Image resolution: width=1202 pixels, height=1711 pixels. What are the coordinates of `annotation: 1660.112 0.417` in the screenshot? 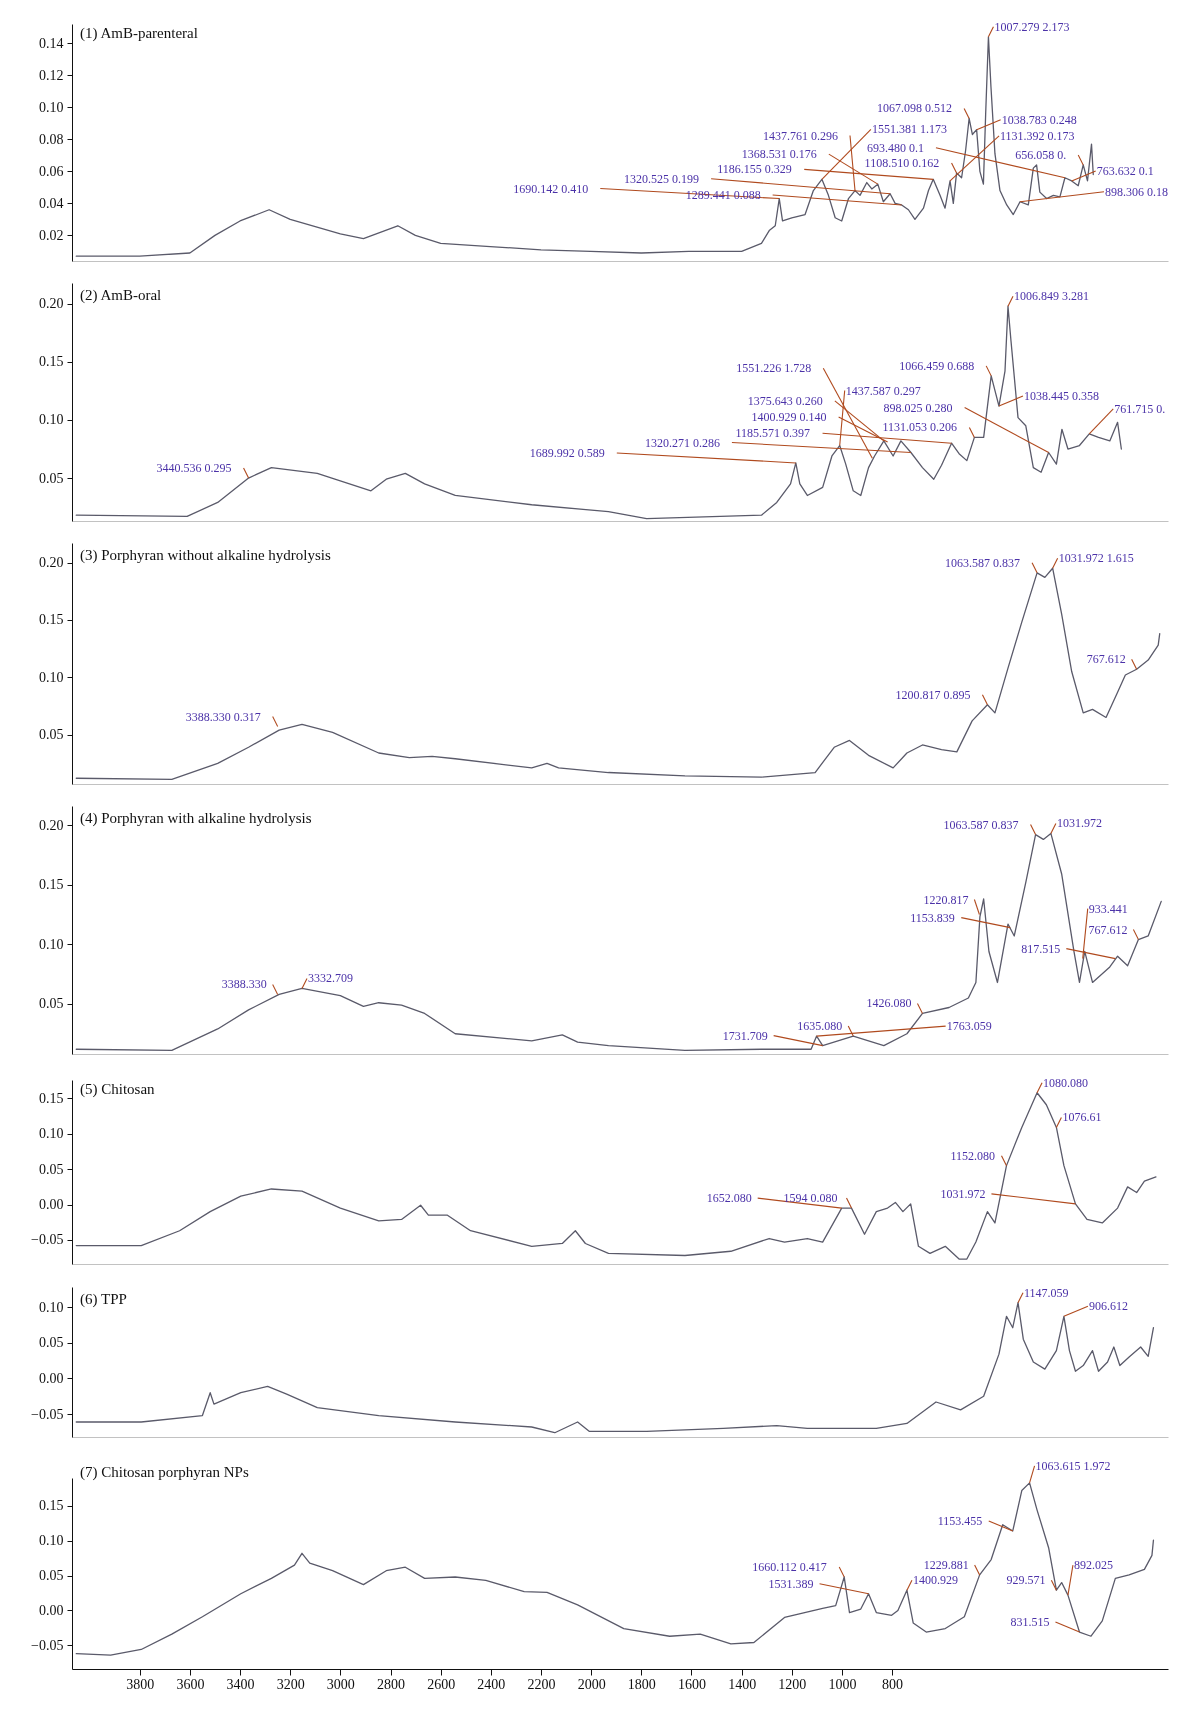 It's located at (789, 1566).